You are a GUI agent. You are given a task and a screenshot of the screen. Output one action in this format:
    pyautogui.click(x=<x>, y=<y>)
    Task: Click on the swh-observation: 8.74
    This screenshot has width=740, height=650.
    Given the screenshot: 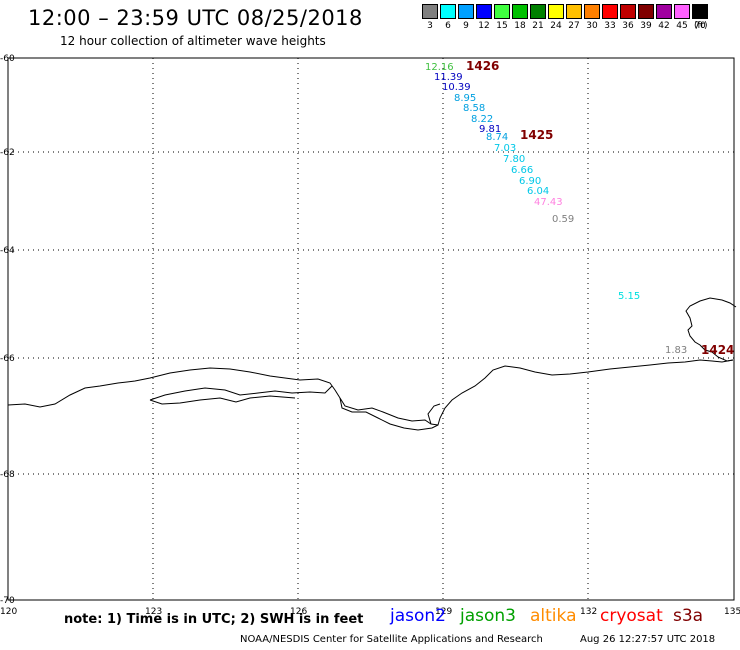 What is the action you would take?
    pyautogui.click(x=497, y=137)
    